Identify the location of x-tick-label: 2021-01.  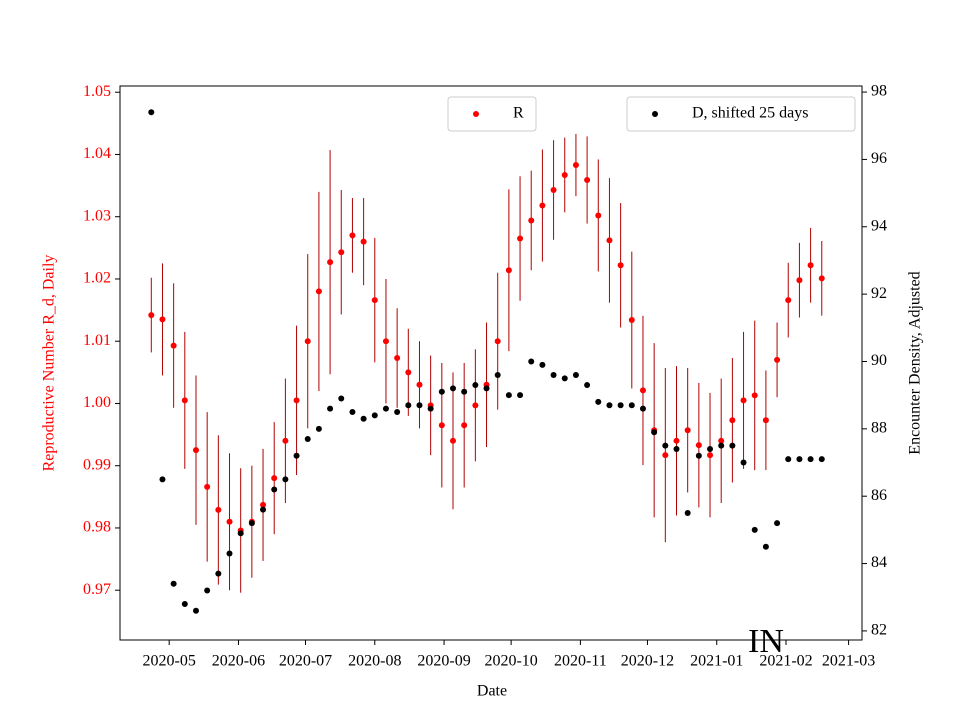
(716, 661).